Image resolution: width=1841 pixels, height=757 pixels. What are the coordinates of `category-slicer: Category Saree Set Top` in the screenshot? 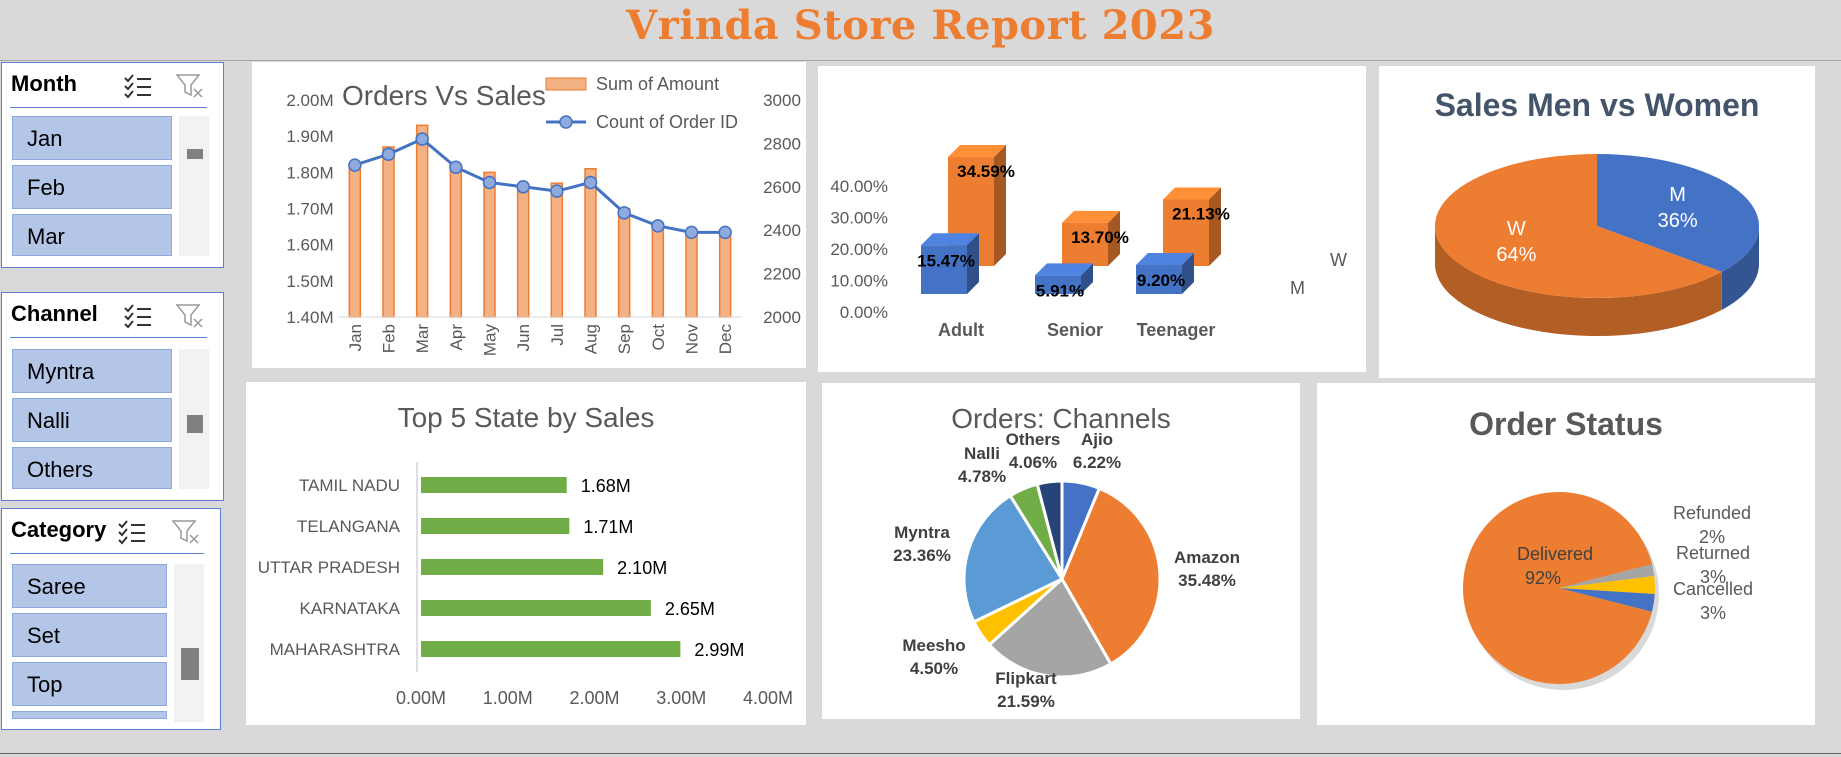 It's located at (111, 619).